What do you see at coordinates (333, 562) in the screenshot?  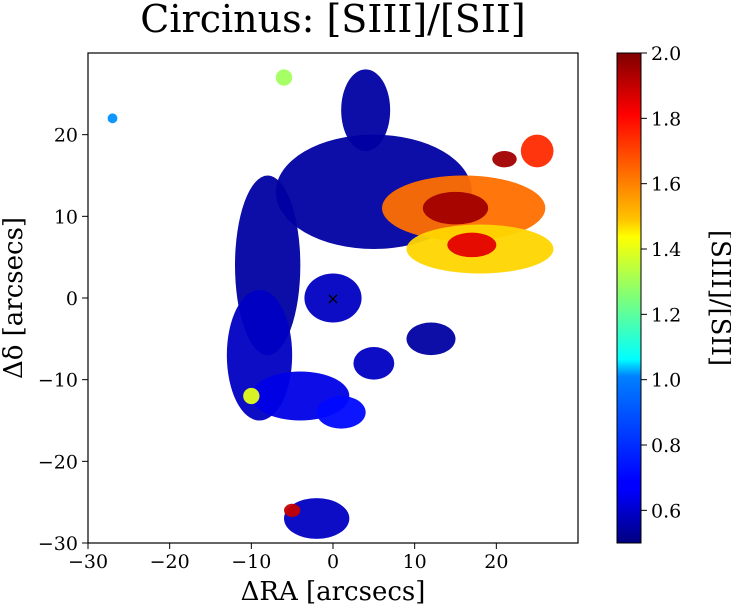 I see `x-tick-label: 0` at bounding box center [333, 562].